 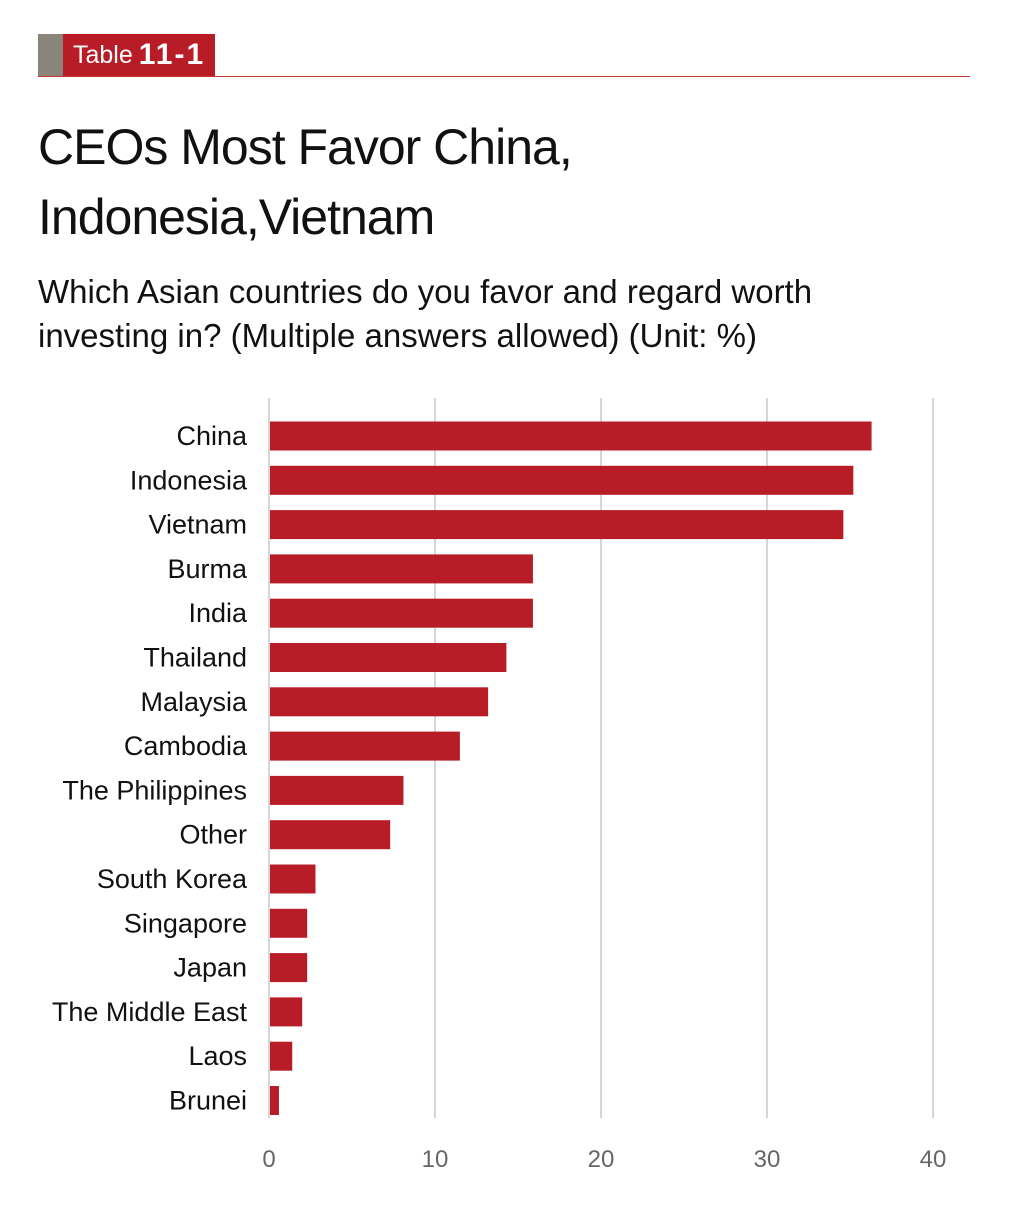 What do you see at coordinates (154, 790) in the screenshot?
I see `category-label: The Philippines` at bounding box center [154, 790].